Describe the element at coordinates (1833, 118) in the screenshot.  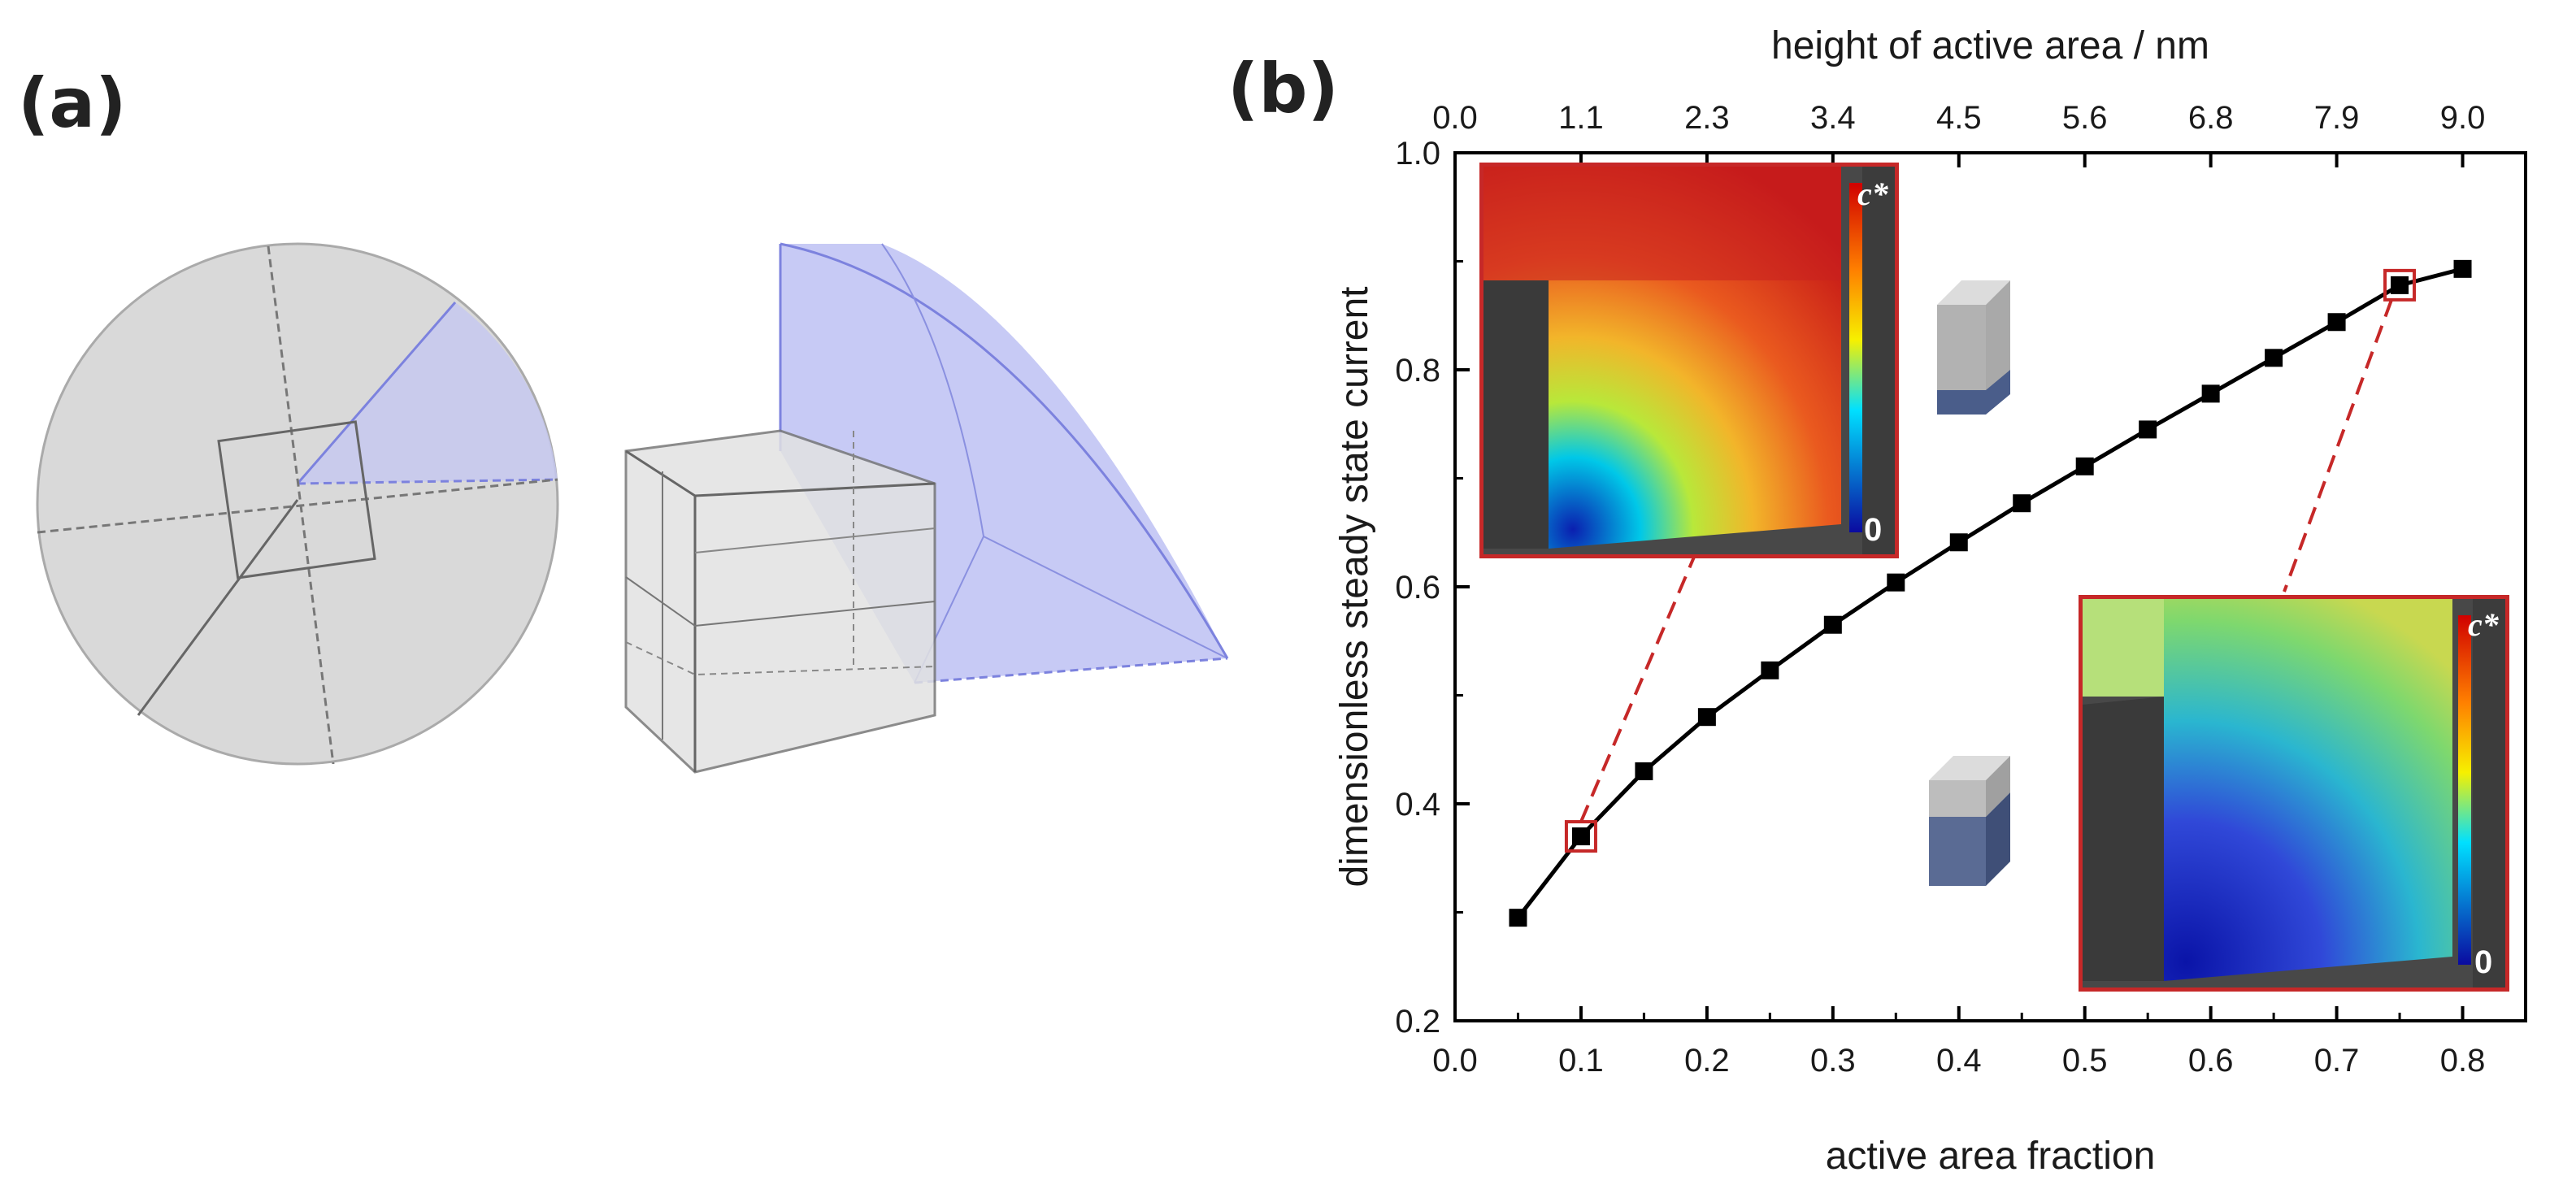
I see `top-tick-label: 3.4` at that location.